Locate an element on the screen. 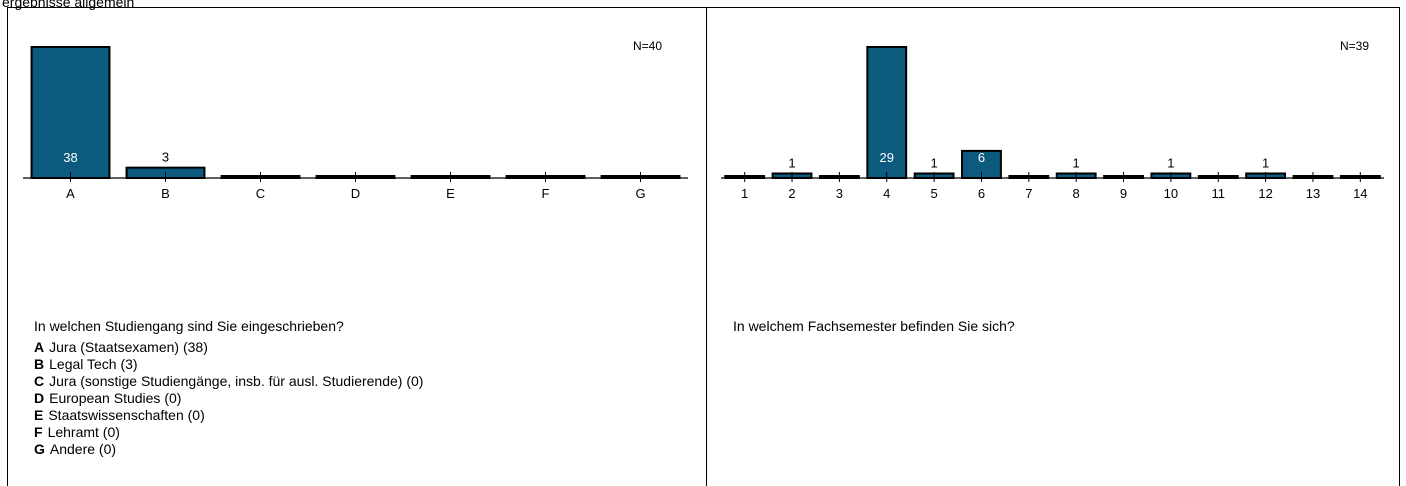  tick-label-14: 14 is located at coordinates (1360, 193).